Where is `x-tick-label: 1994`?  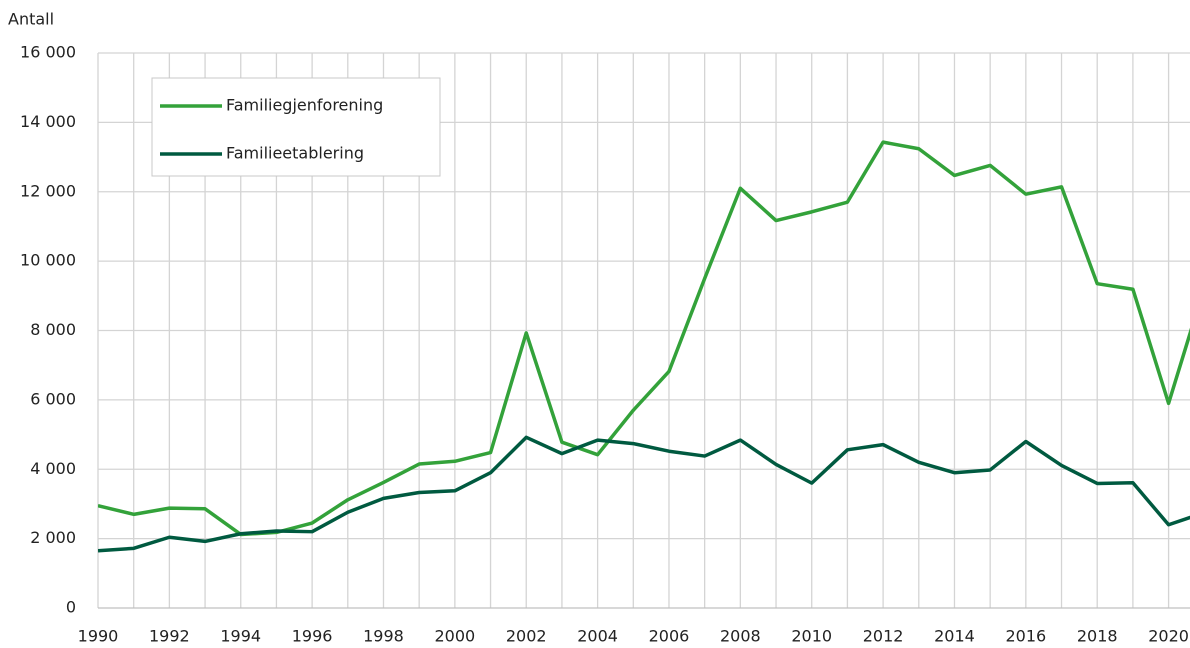 x-tick-label: 1994 is located at coordinates (240, 636).